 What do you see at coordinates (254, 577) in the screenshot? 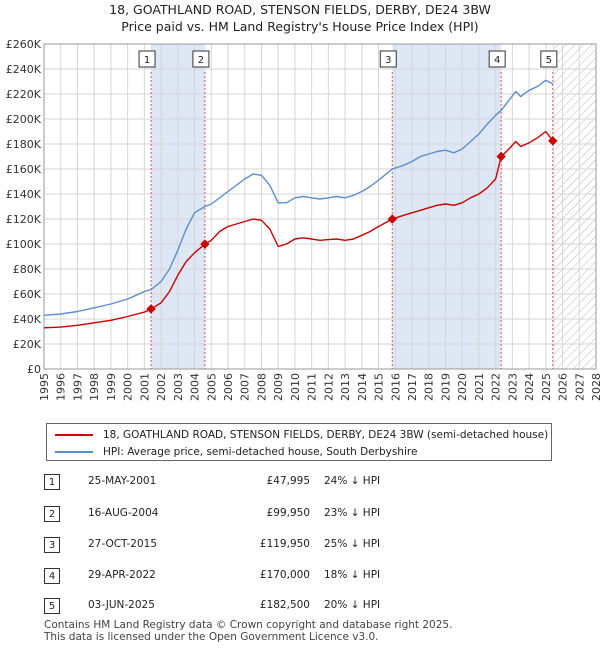
I see `sale-row: 4 29-APR-2022 £170,000 18% ↓ HPI` at bounding box center [254, 577].